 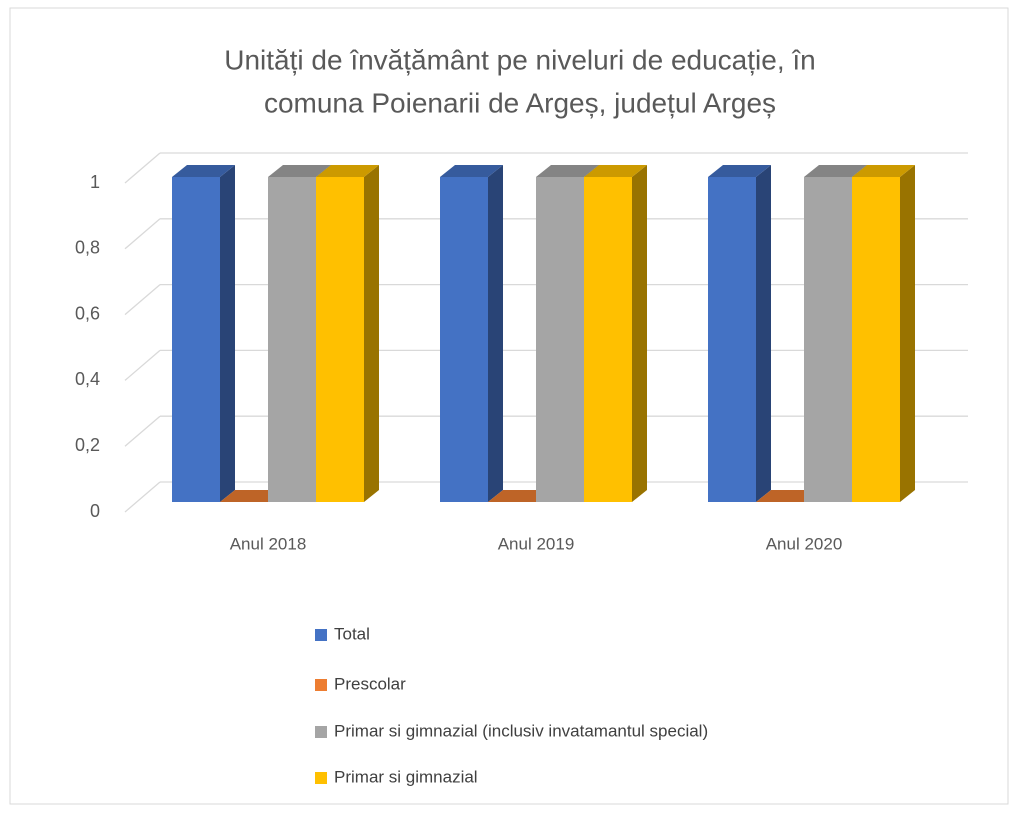 I want to click on x-tick-label: Anul 2019, so click(x=536, y=543).